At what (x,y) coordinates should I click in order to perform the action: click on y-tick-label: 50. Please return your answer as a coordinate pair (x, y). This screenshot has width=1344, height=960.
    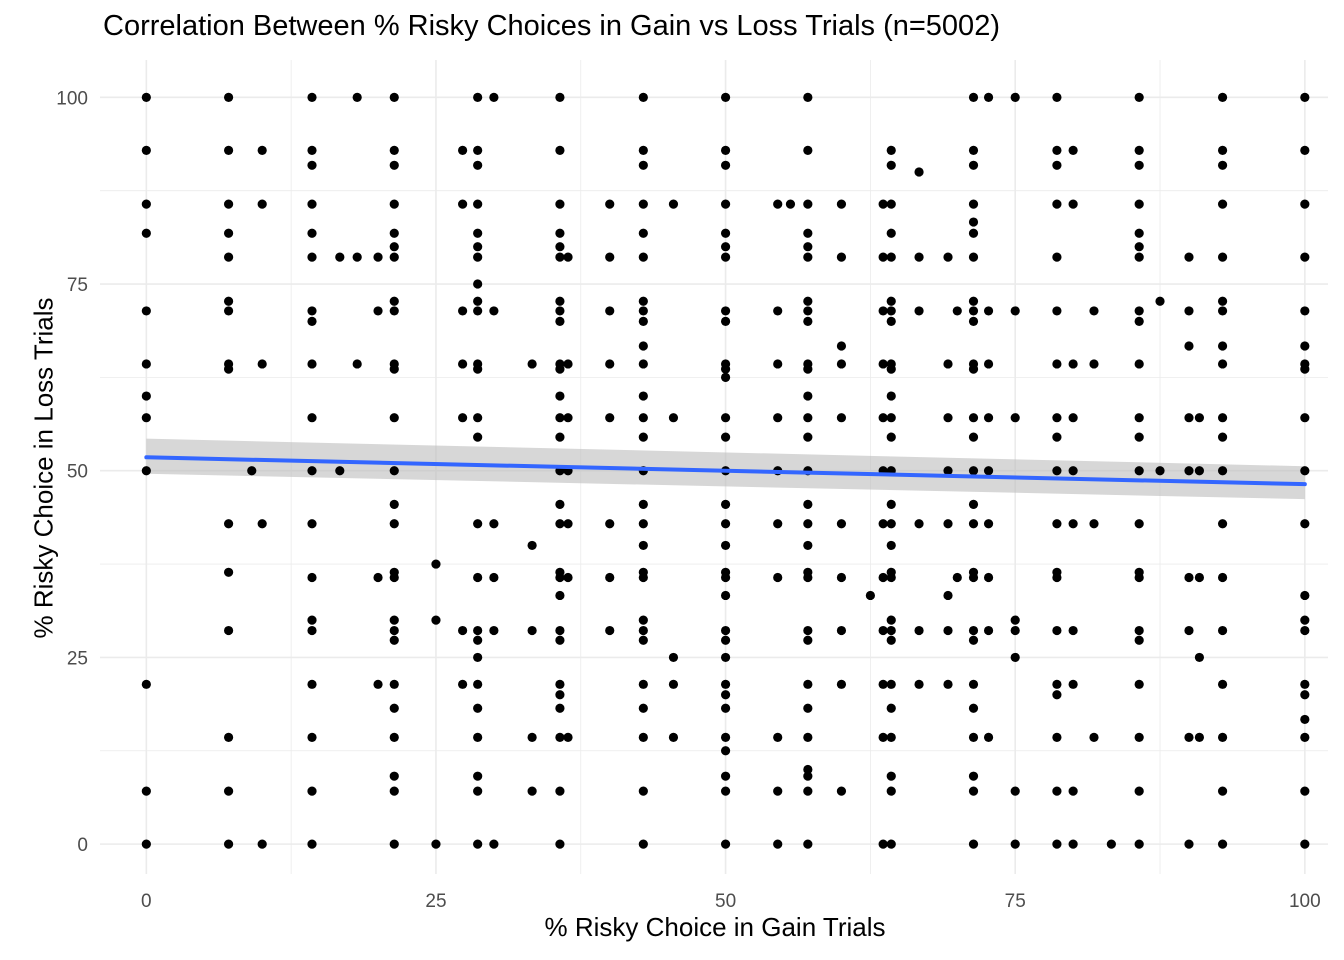
    Looking at the image, I should click on (77, 472).